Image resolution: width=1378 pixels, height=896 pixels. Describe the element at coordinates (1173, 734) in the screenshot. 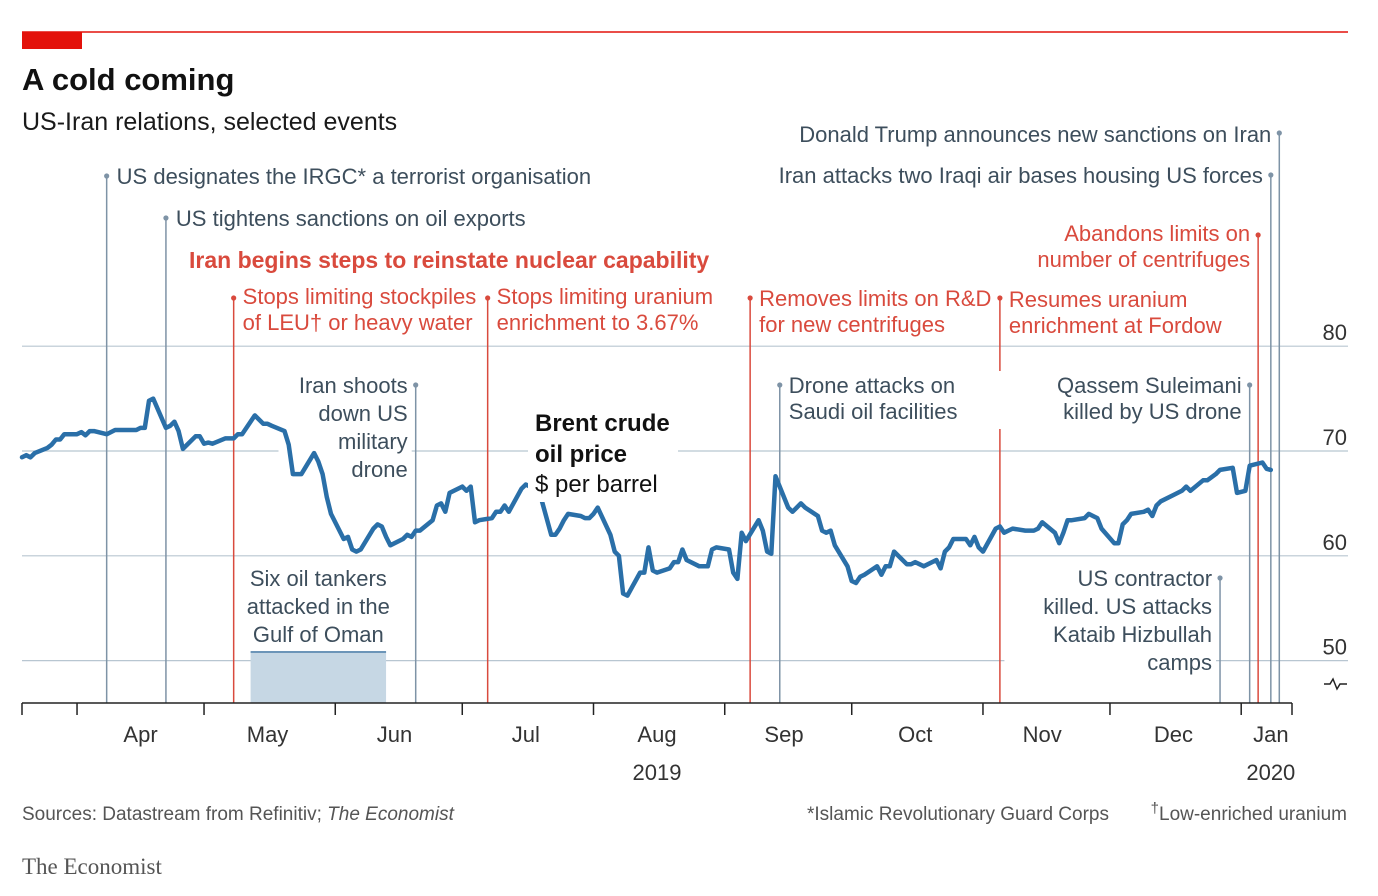

I see `x-tick-label: Dec` at that location.